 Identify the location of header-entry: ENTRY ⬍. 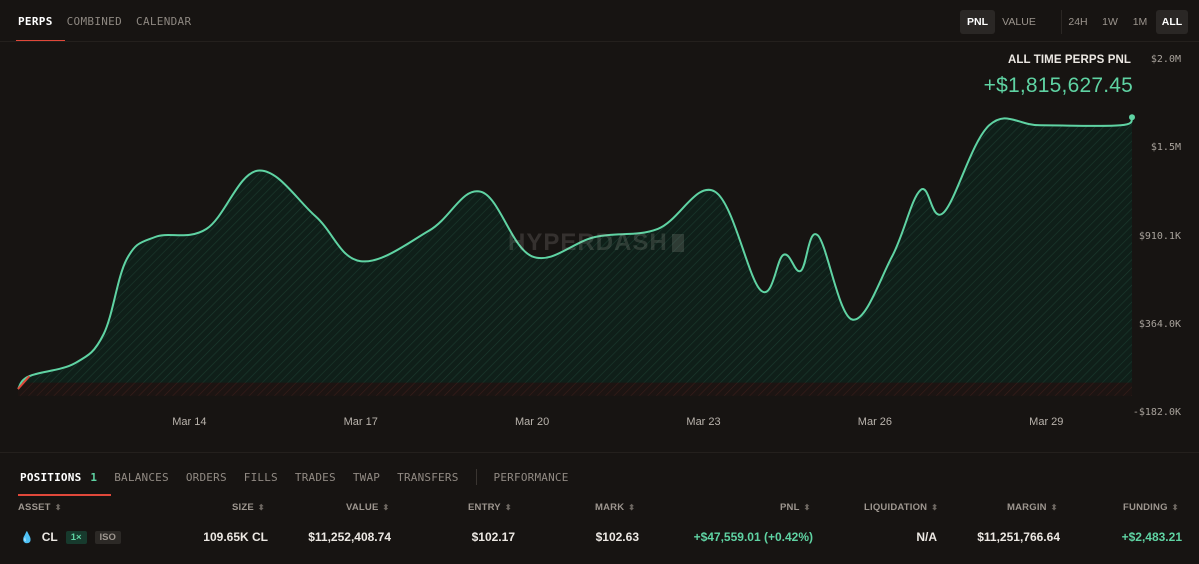
(490, 507).